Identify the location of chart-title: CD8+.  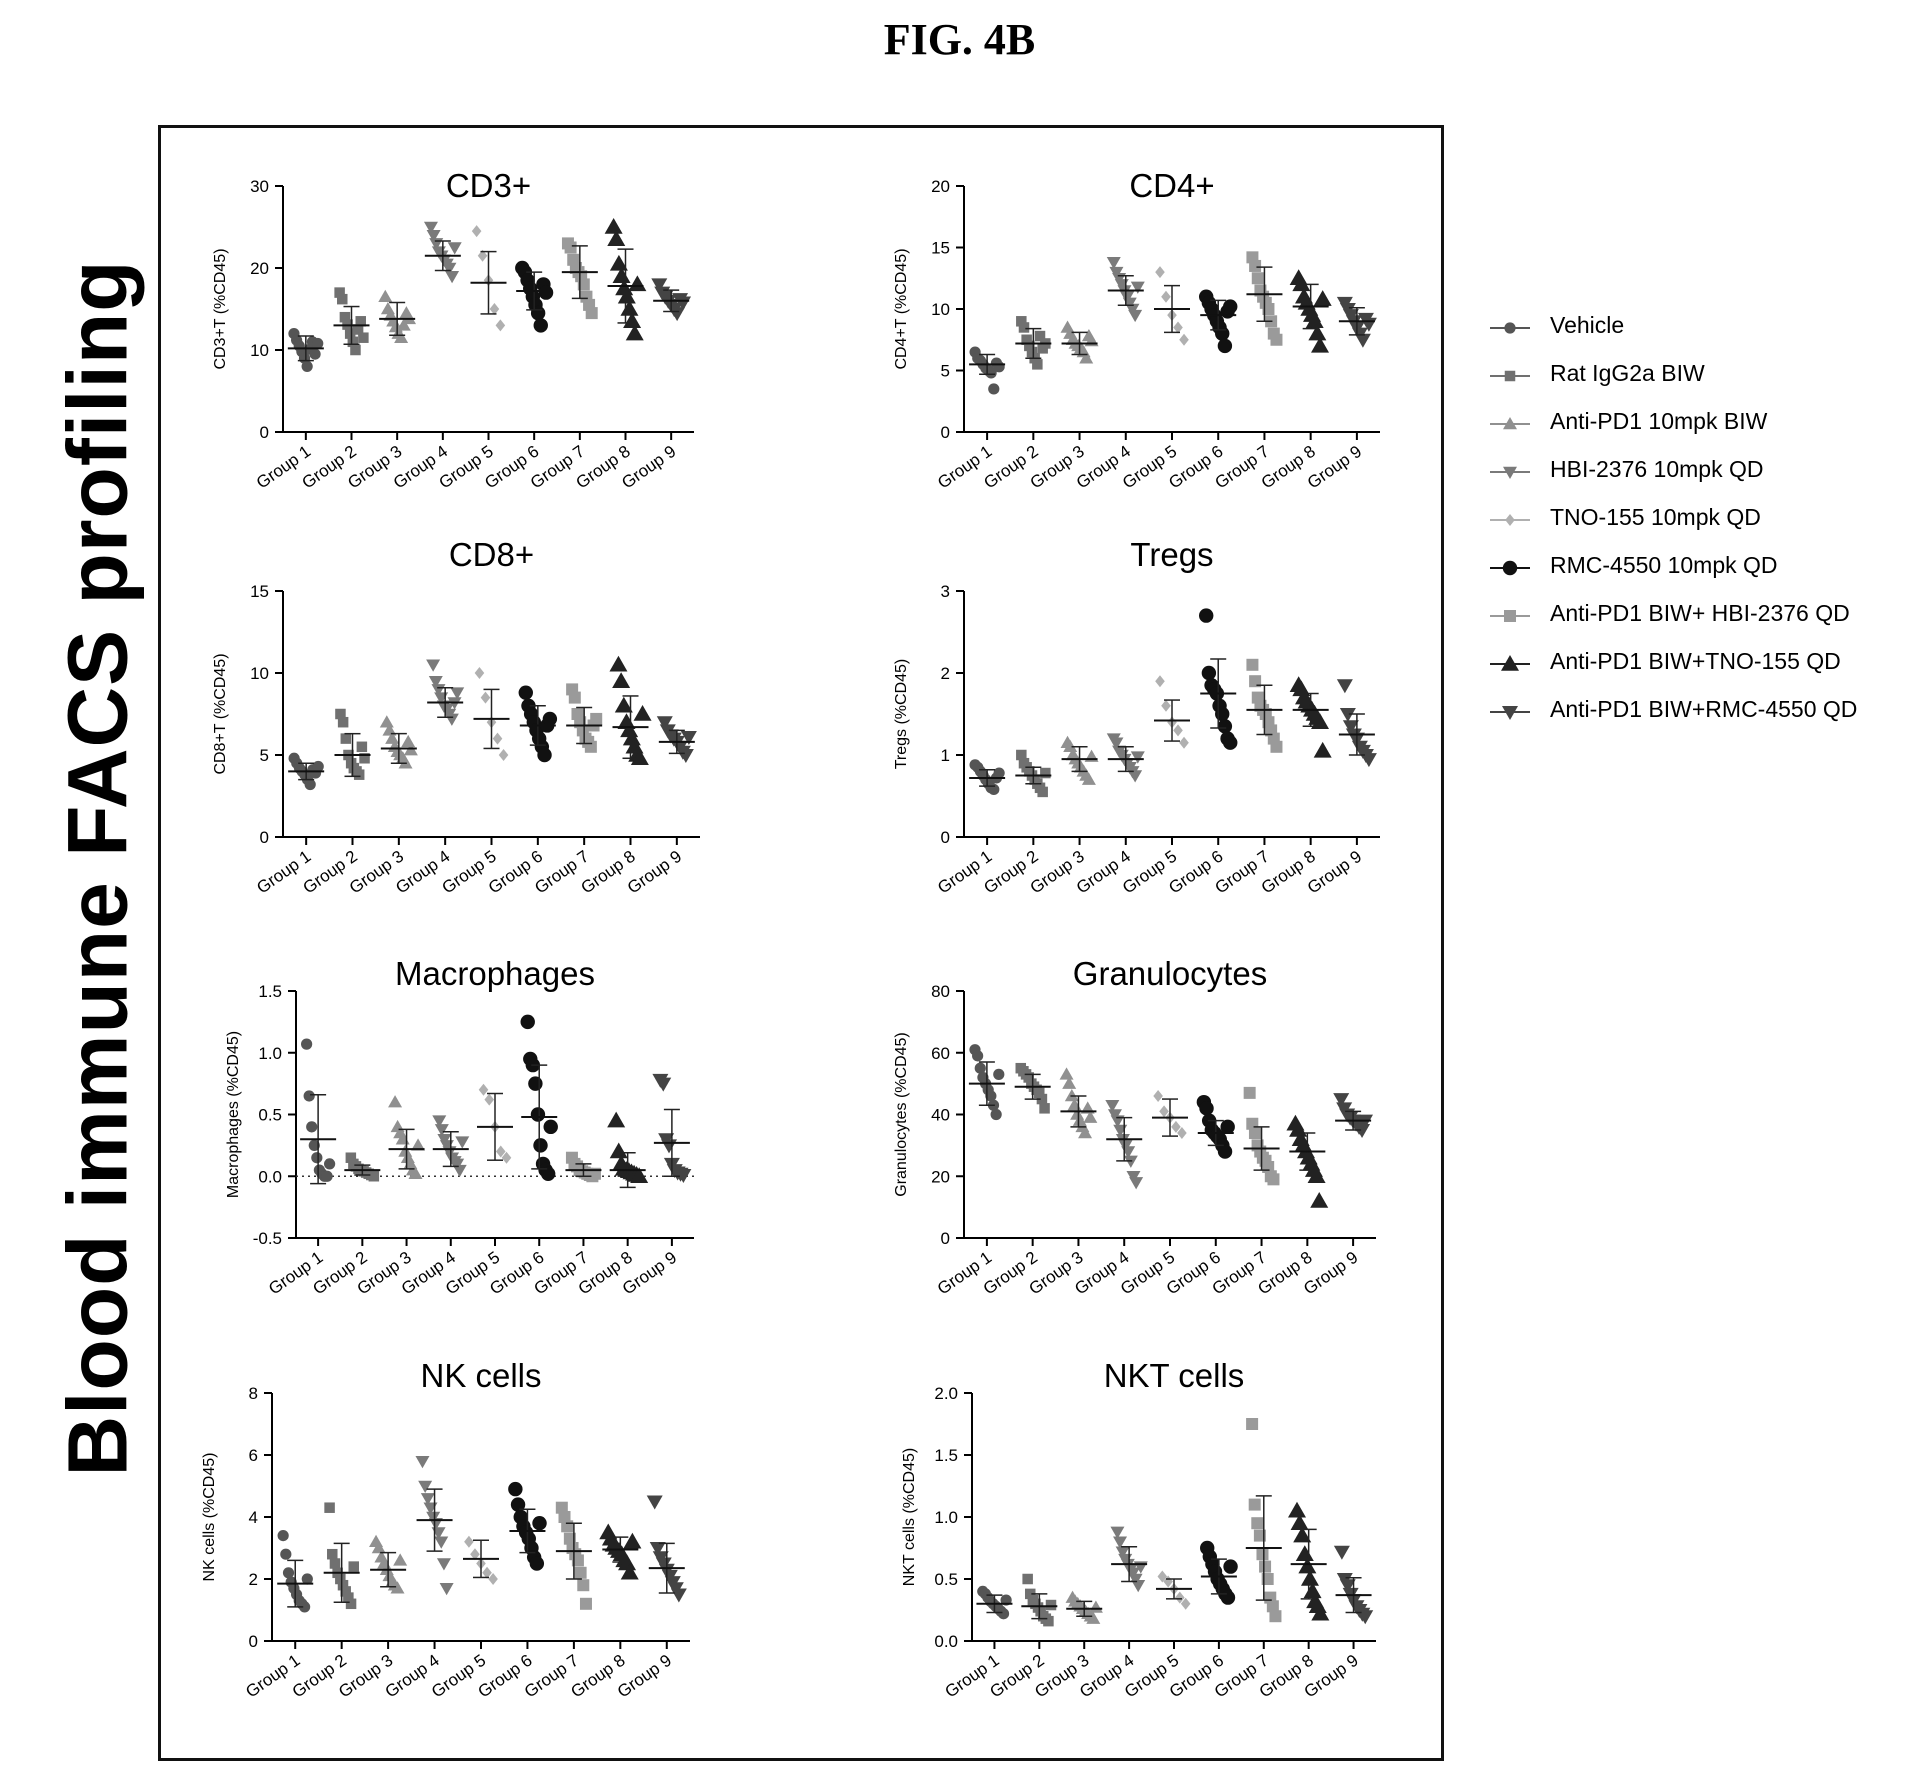
(491, 554).